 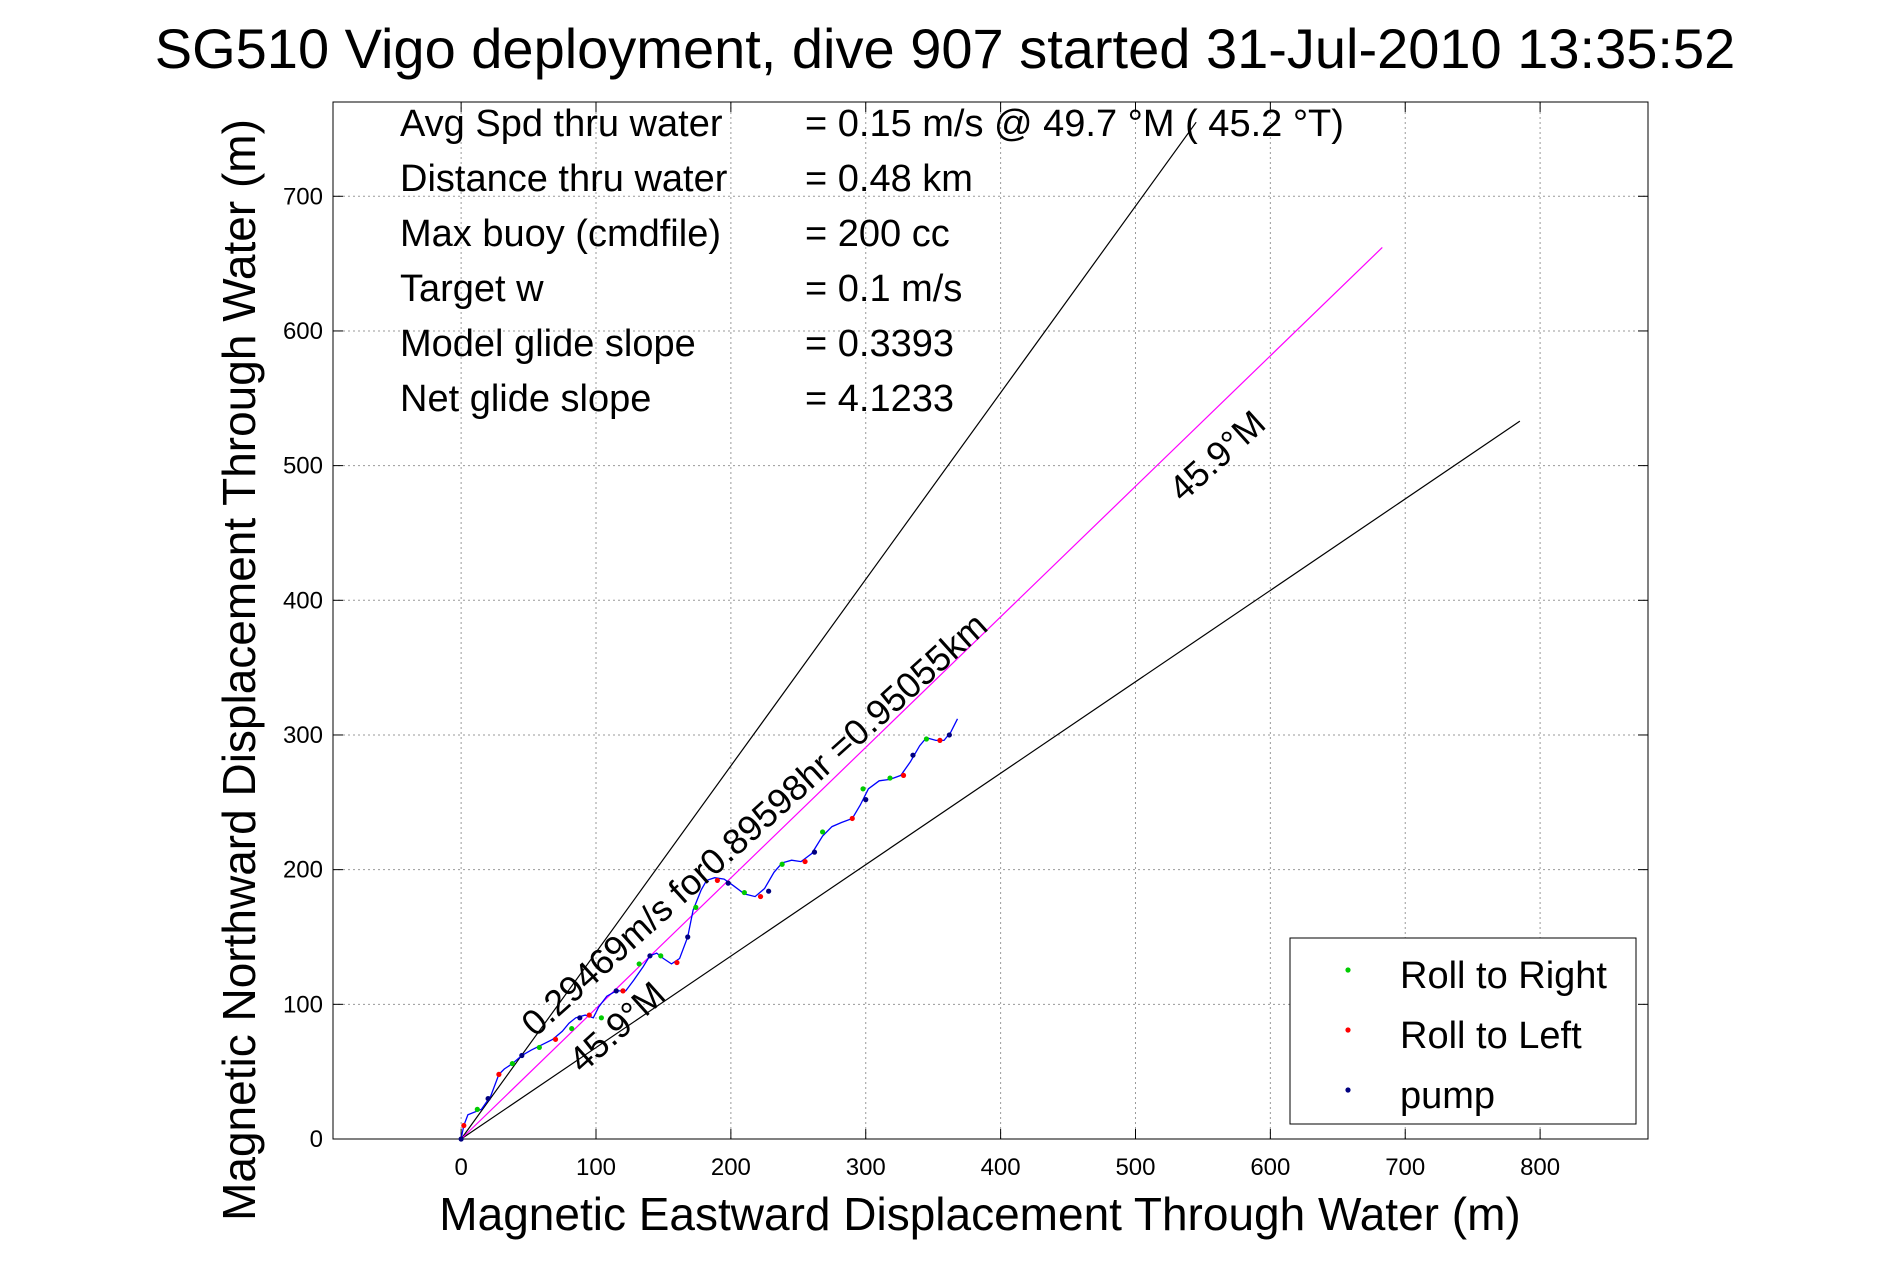 What do you see at coordinates (731, 1167) in the screenshot?
I see `x-tick-label: 200` at bounding box center [731, 1167].